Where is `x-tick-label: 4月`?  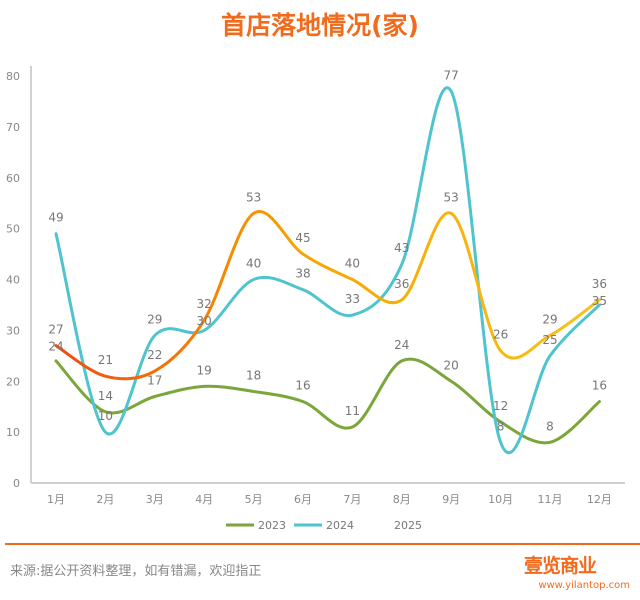
x-tick-label: 4月 is located at coordinates (204, 499).